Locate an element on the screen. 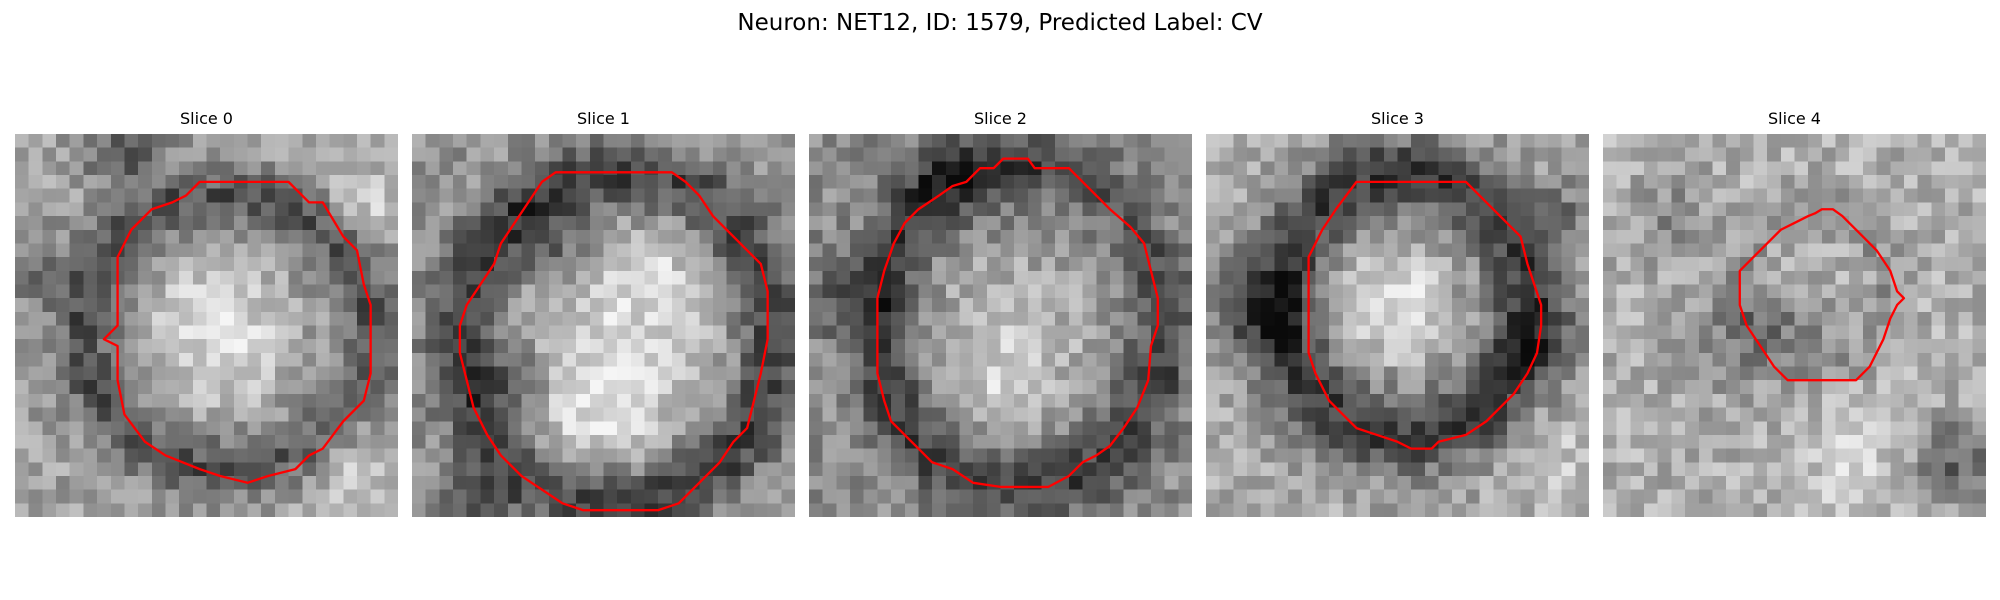 The width and height of the screenshot is (2000, 600). slice-panel-4: Slice 4 is located at coordinates (1794, 119).